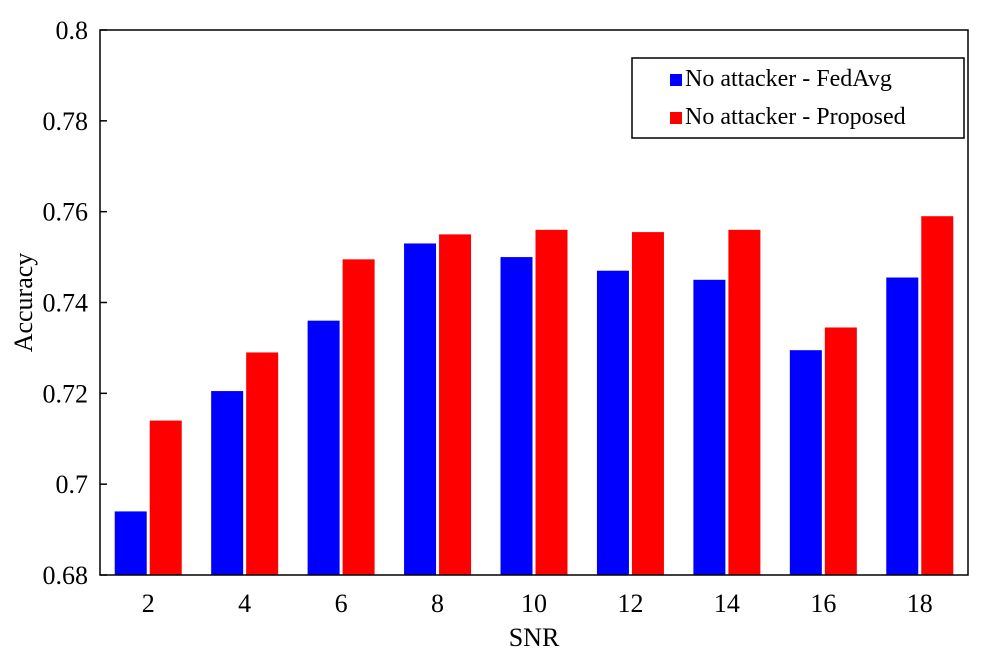 This screenshot has height=660, width=993. Describe the element at coordinates (920, 603) in the screenshot. I see `x-tick-label: 18` at that location.